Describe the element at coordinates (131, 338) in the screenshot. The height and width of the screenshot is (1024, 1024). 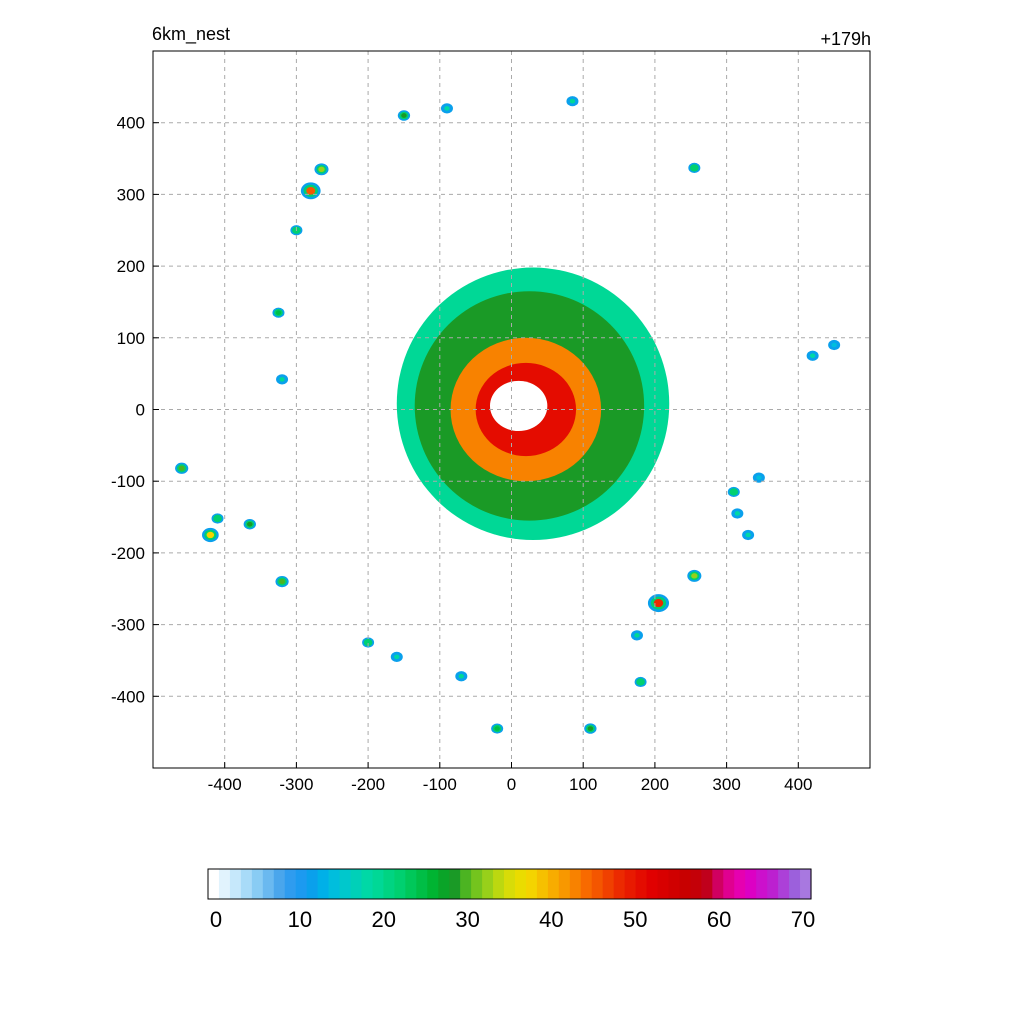
I see `y-tick-label: 100` at that location.